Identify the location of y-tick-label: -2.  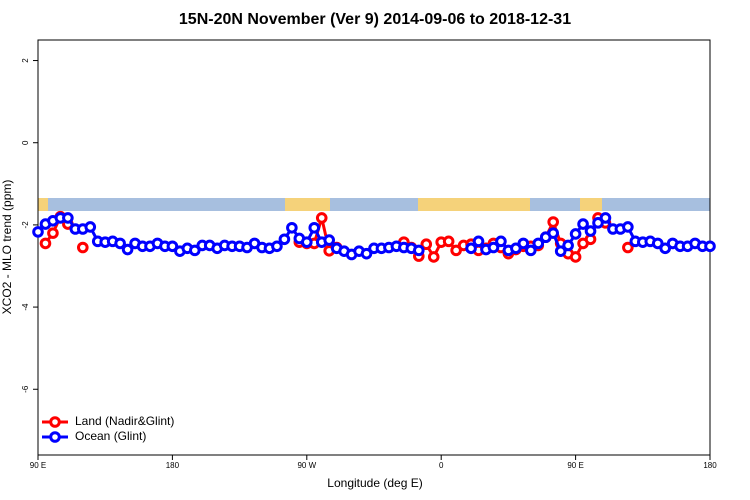
(25, 225).